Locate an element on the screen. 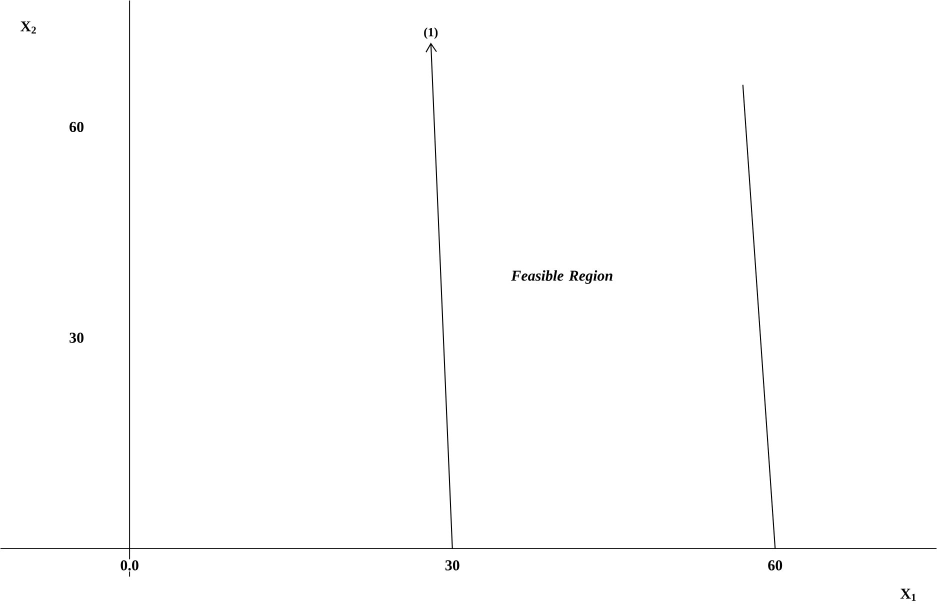  annotation: Feasible Region is located at coordinates (561, 277).